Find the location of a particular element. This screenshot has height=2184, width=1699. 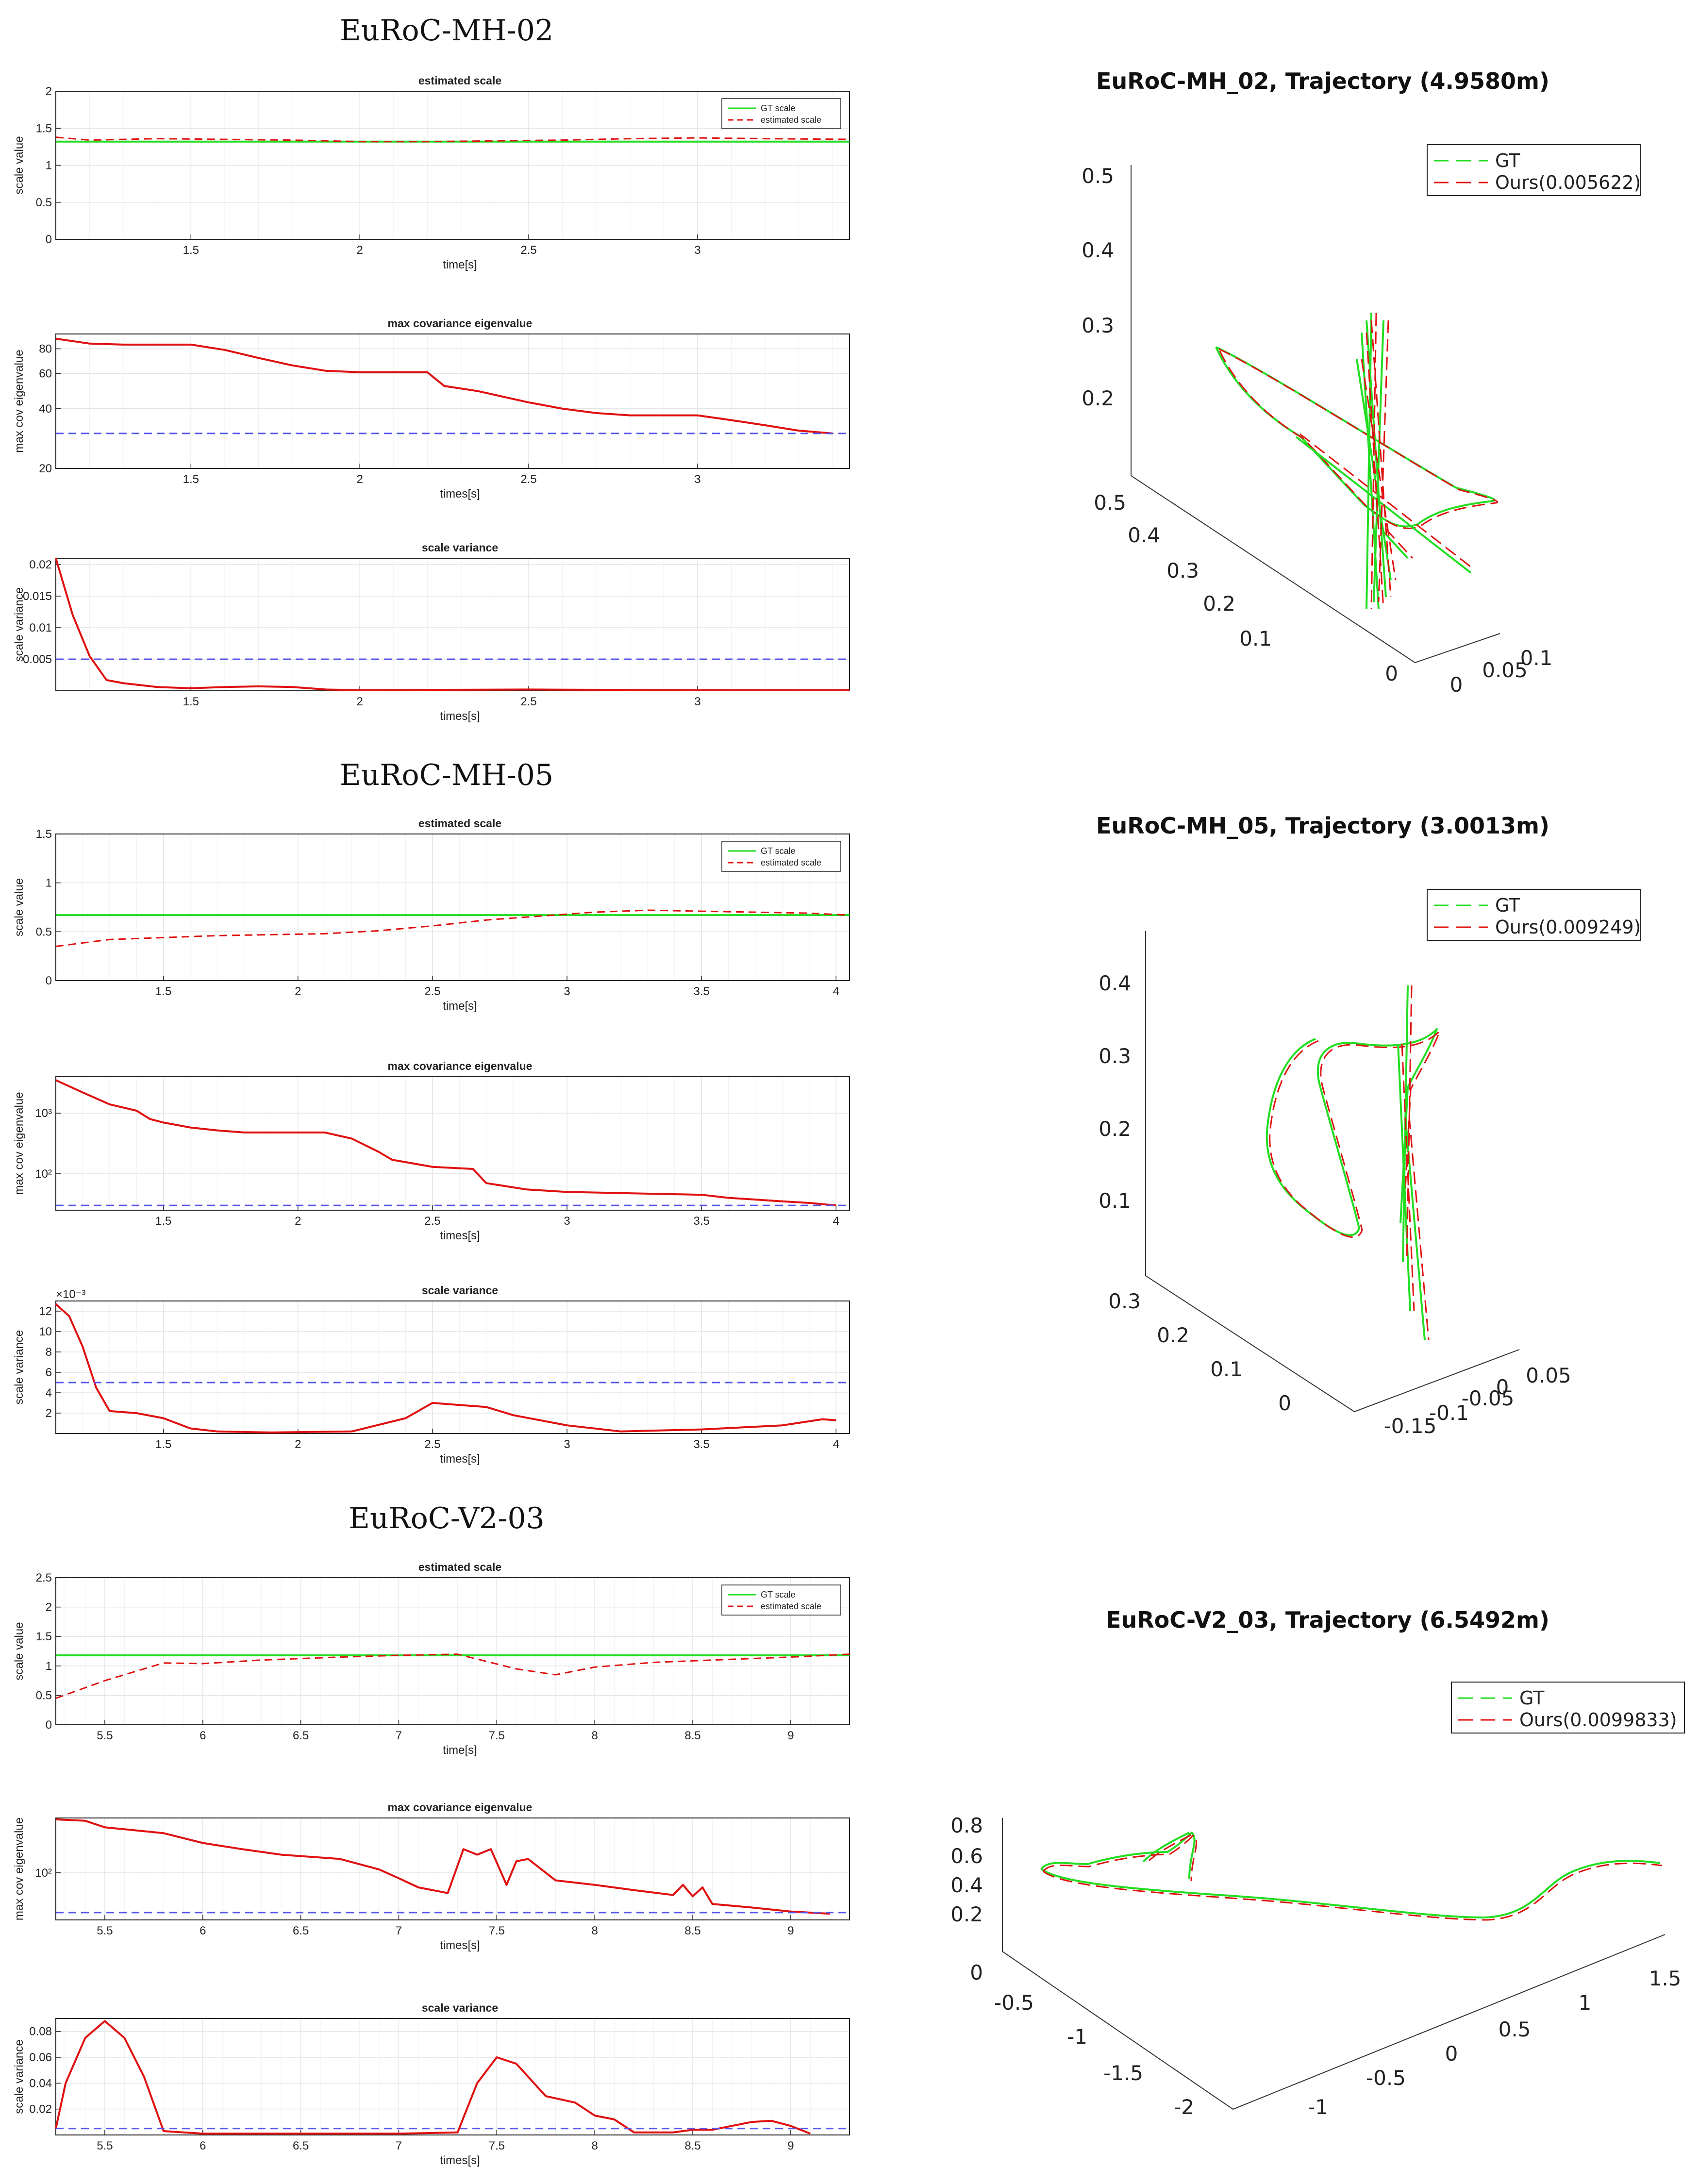

legend-label: Ours(0.009249) is located at coordinates (1568, 927).